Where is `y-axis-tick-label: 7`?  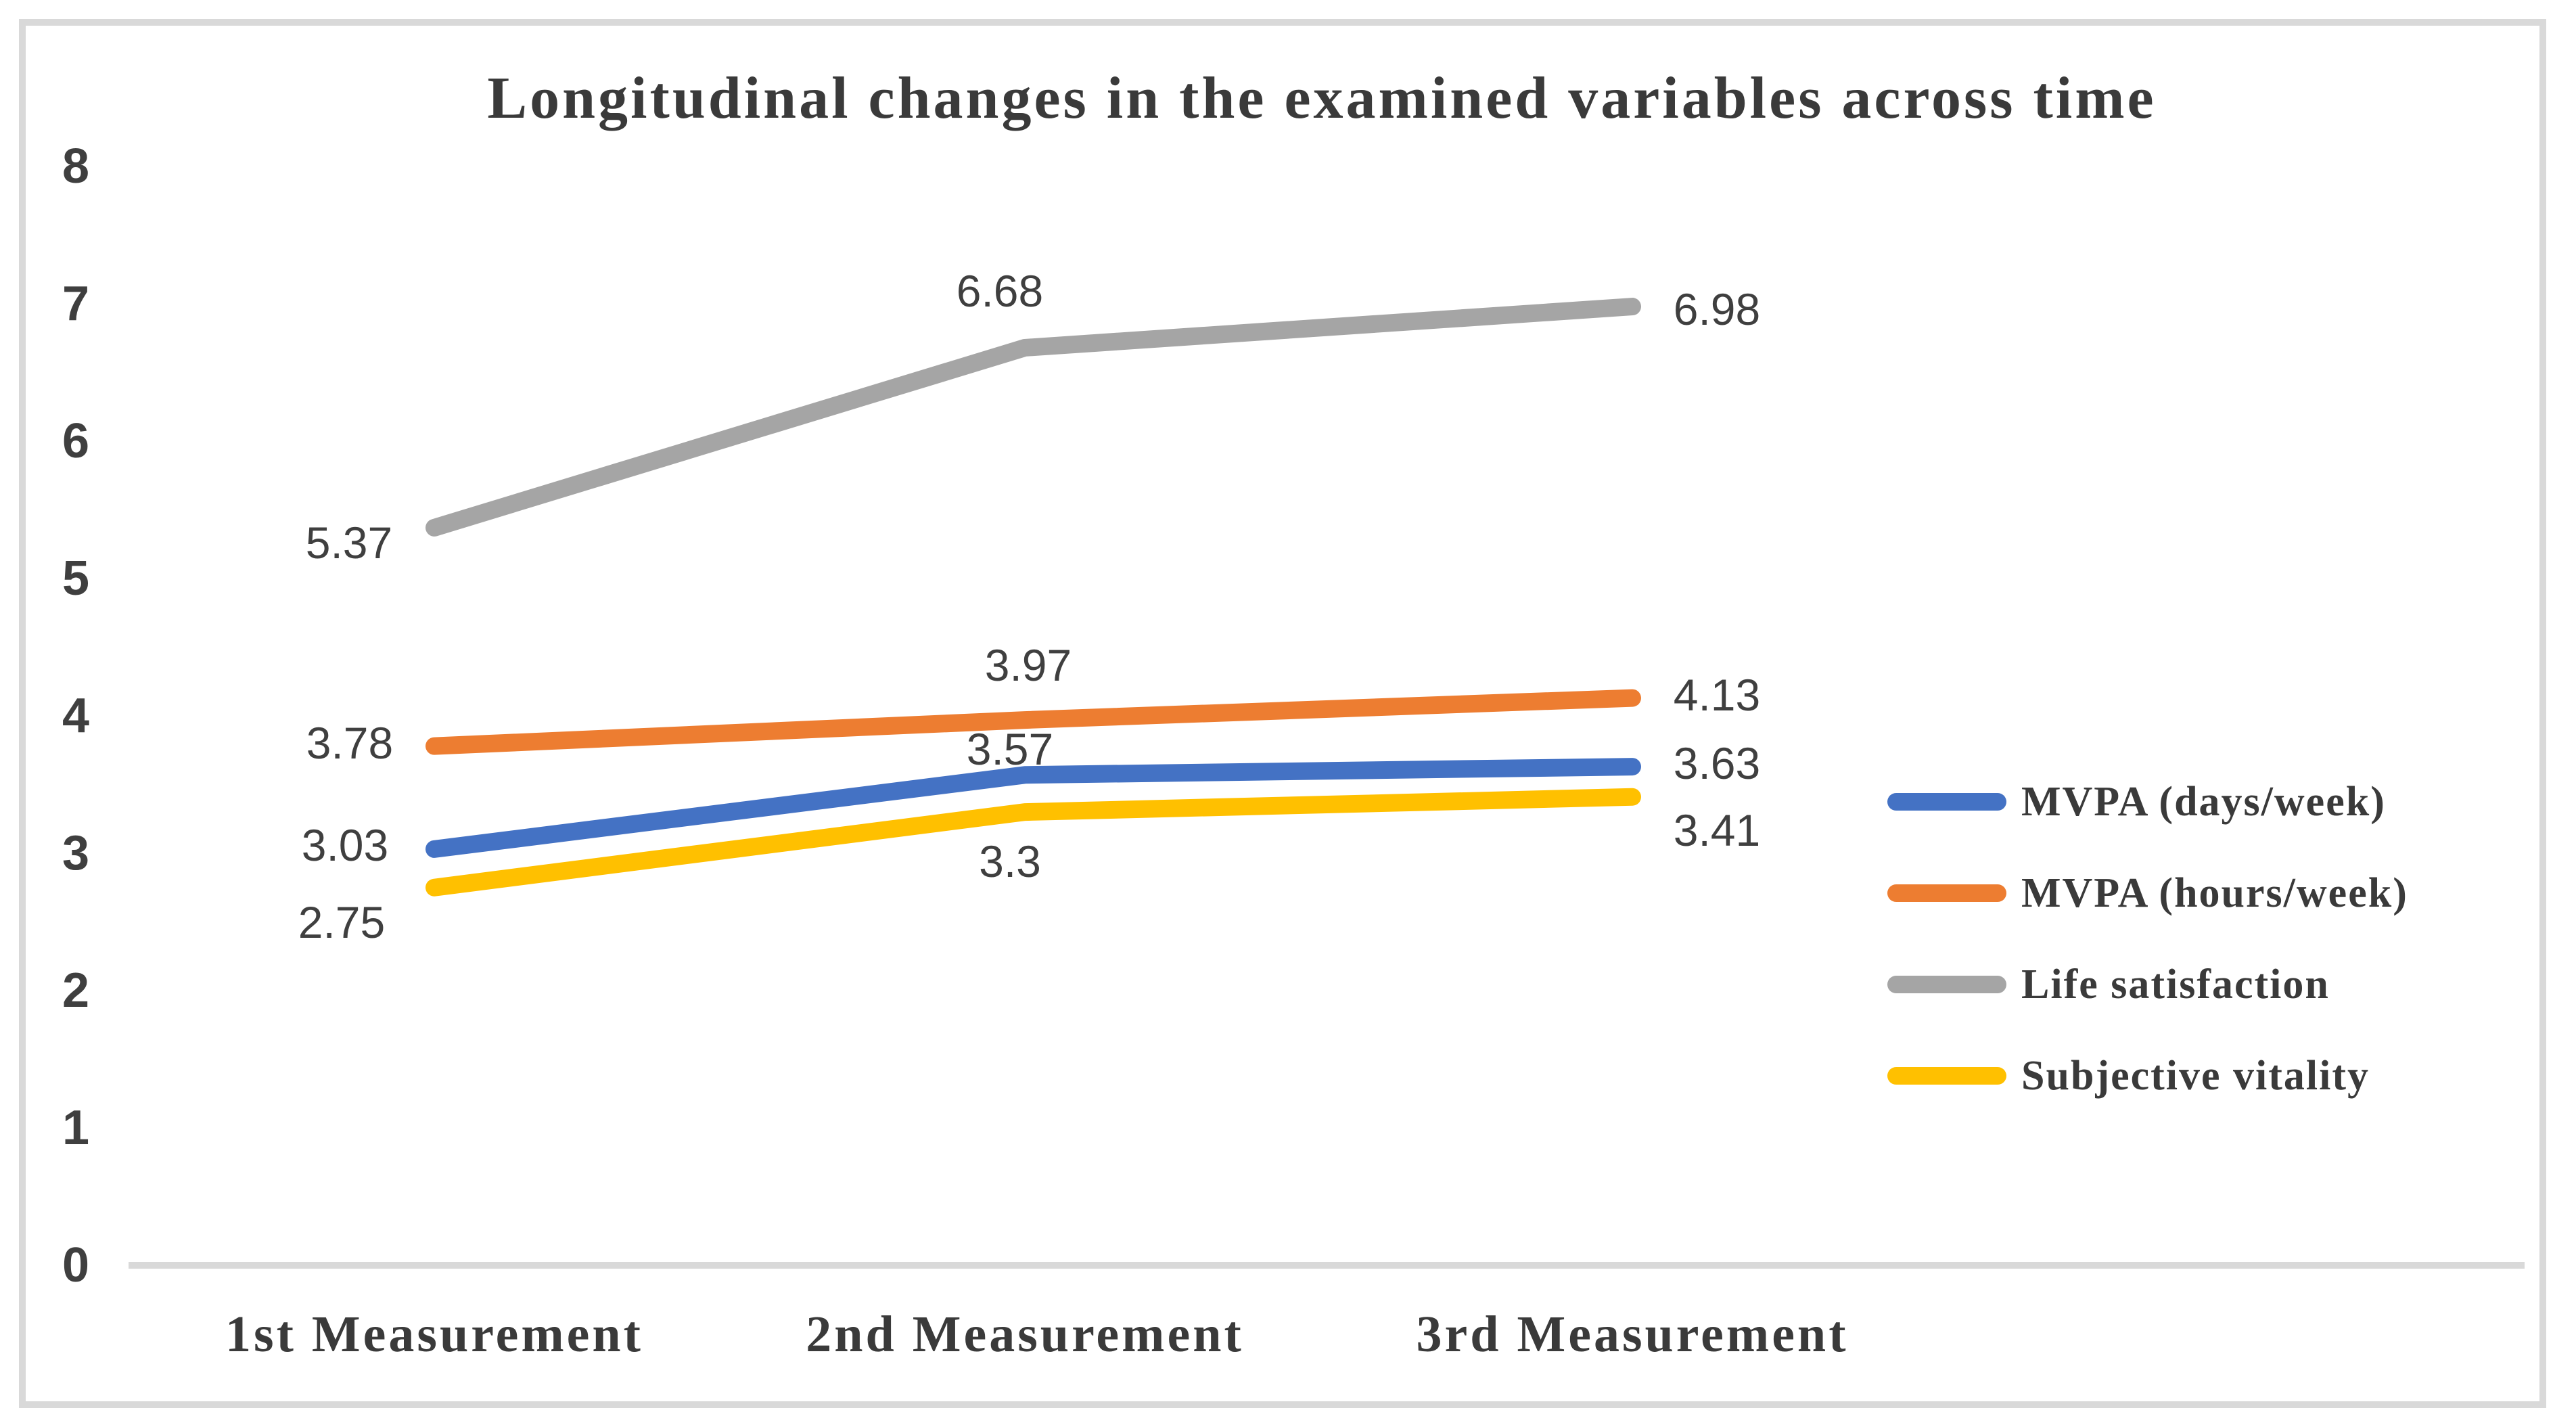
y-axis-tick-label: 7 is located at coordinates (76, 304).